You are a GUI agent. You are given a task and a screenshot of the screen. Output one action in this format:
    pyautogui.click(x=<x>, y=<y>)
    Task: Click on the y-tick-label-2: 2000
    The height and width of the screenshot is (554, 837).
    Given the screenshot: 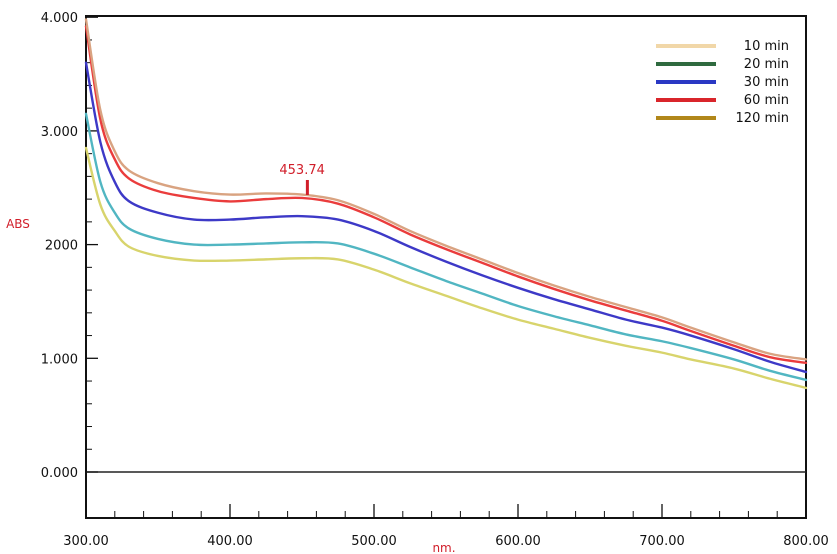 What is the action you would take?
    pyautogui.click(x=61, y=246)
    